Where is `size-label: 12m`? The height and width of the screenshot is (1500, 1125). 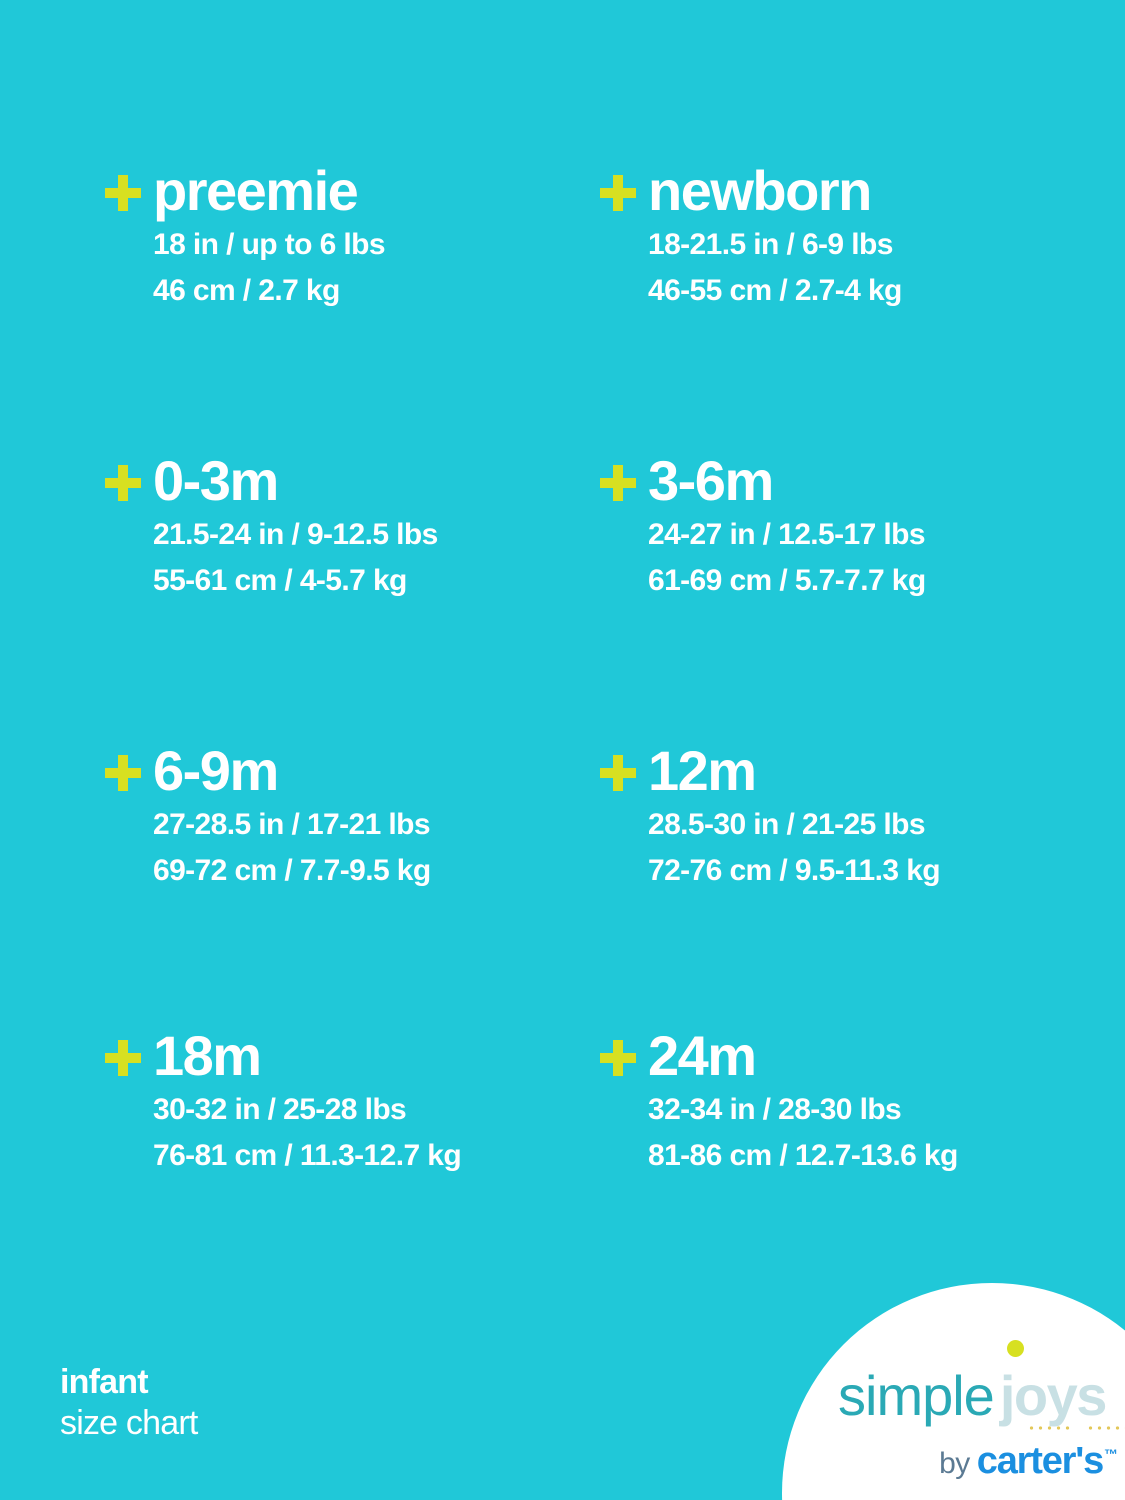 size-label: 12m is located at coordinates (702, 770).